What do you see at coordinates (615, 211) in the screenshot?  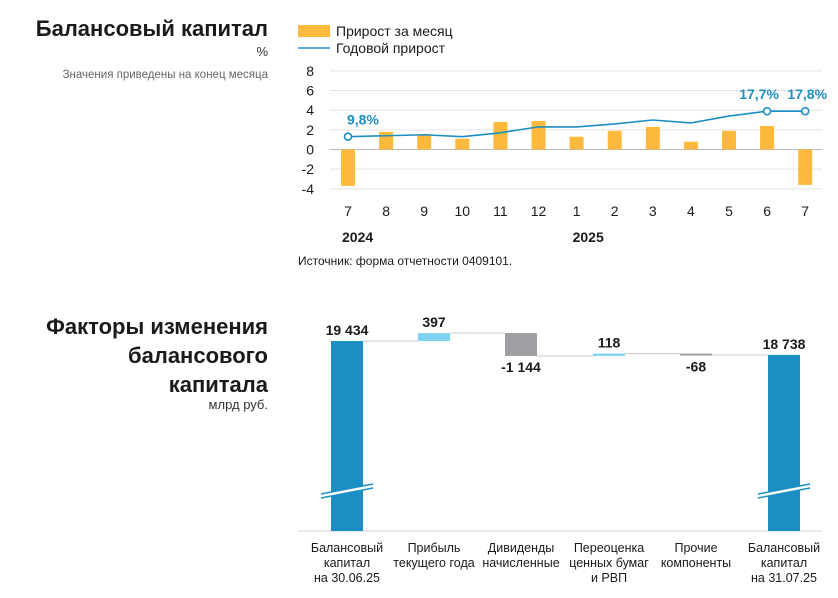 I see `x-tick-label: 2` at bounding box center [615, 211].